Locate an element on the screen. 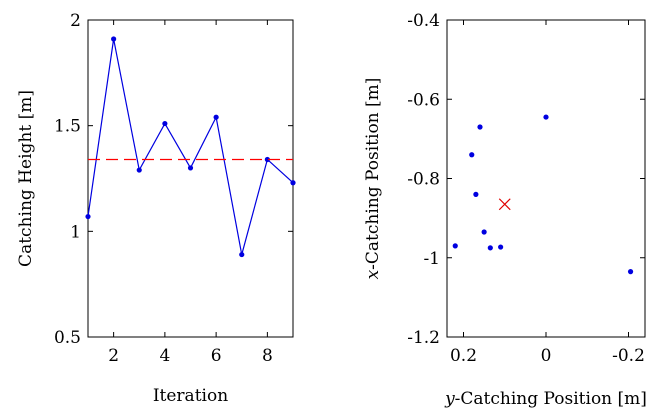  y-tick-label: -1.2 is located at coordinates (423, 338).